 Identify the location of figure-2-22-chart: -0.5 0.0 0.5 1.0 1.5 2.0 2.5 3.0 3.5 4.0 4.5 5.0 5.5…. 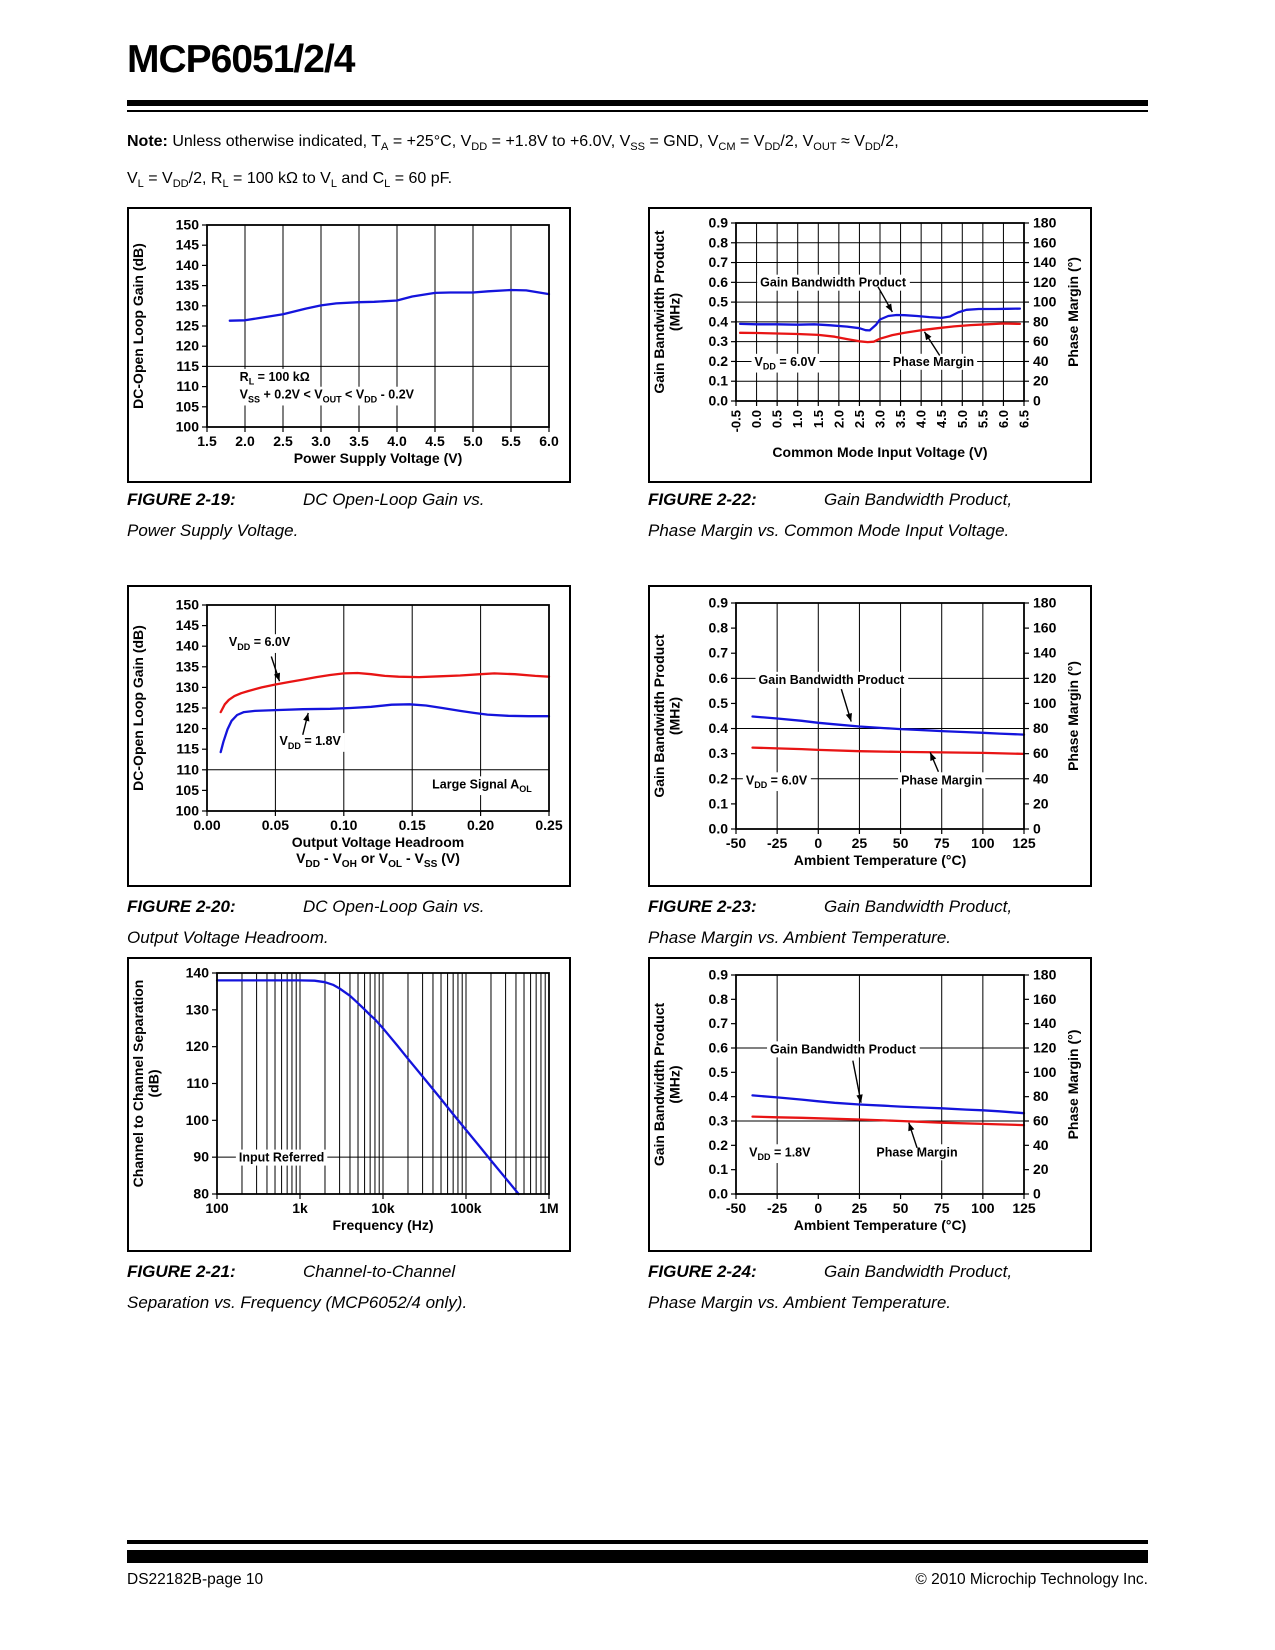
(870, 345).